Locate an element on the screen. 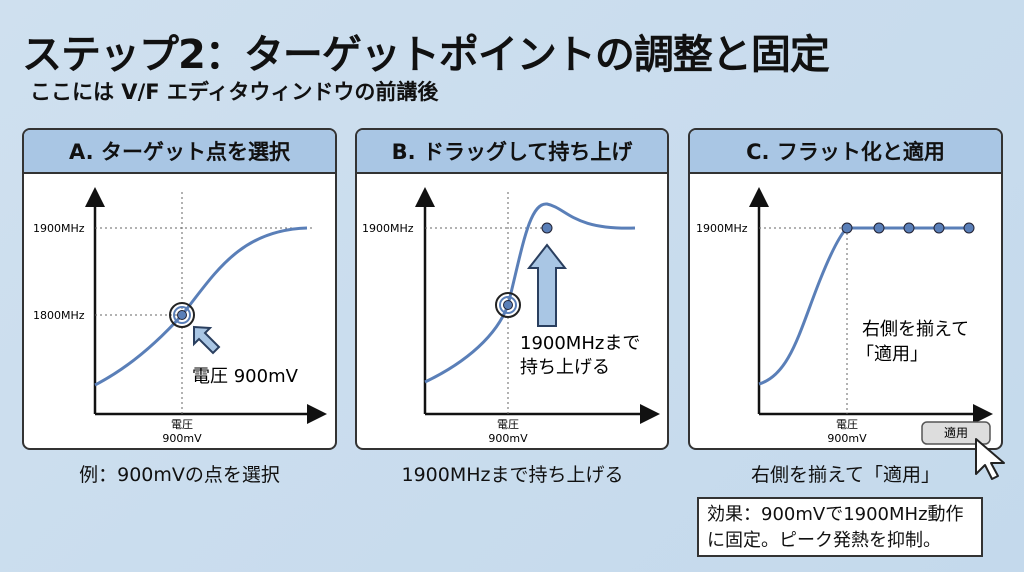  flat-points is located at coordinates (908, 228).